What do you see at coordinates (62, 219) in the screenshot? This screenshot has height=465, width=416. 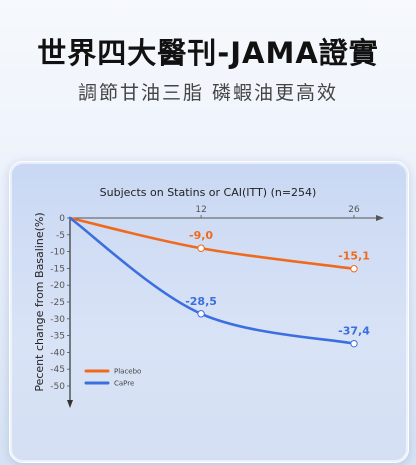 I see `y-tick-label: 0` at bounding box center [62, 219].